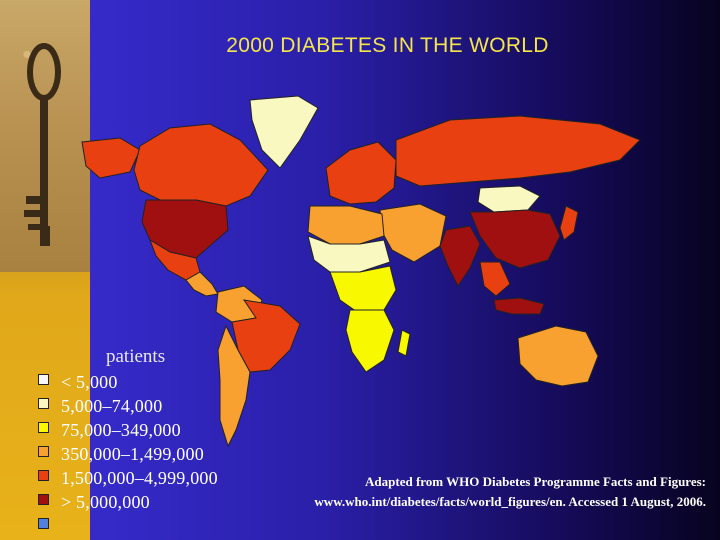 This screenshot has width=720, height=540. I want to click on map-region-india, so click(460, 256).